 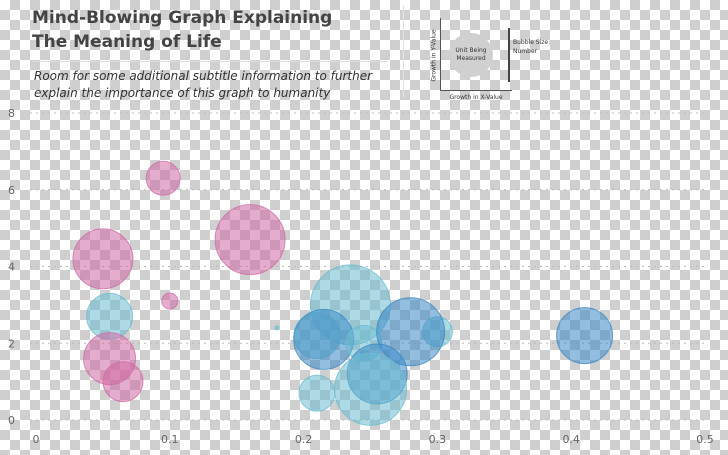 I want to click on x-tick-label: 0, so click(x=36, y=439).